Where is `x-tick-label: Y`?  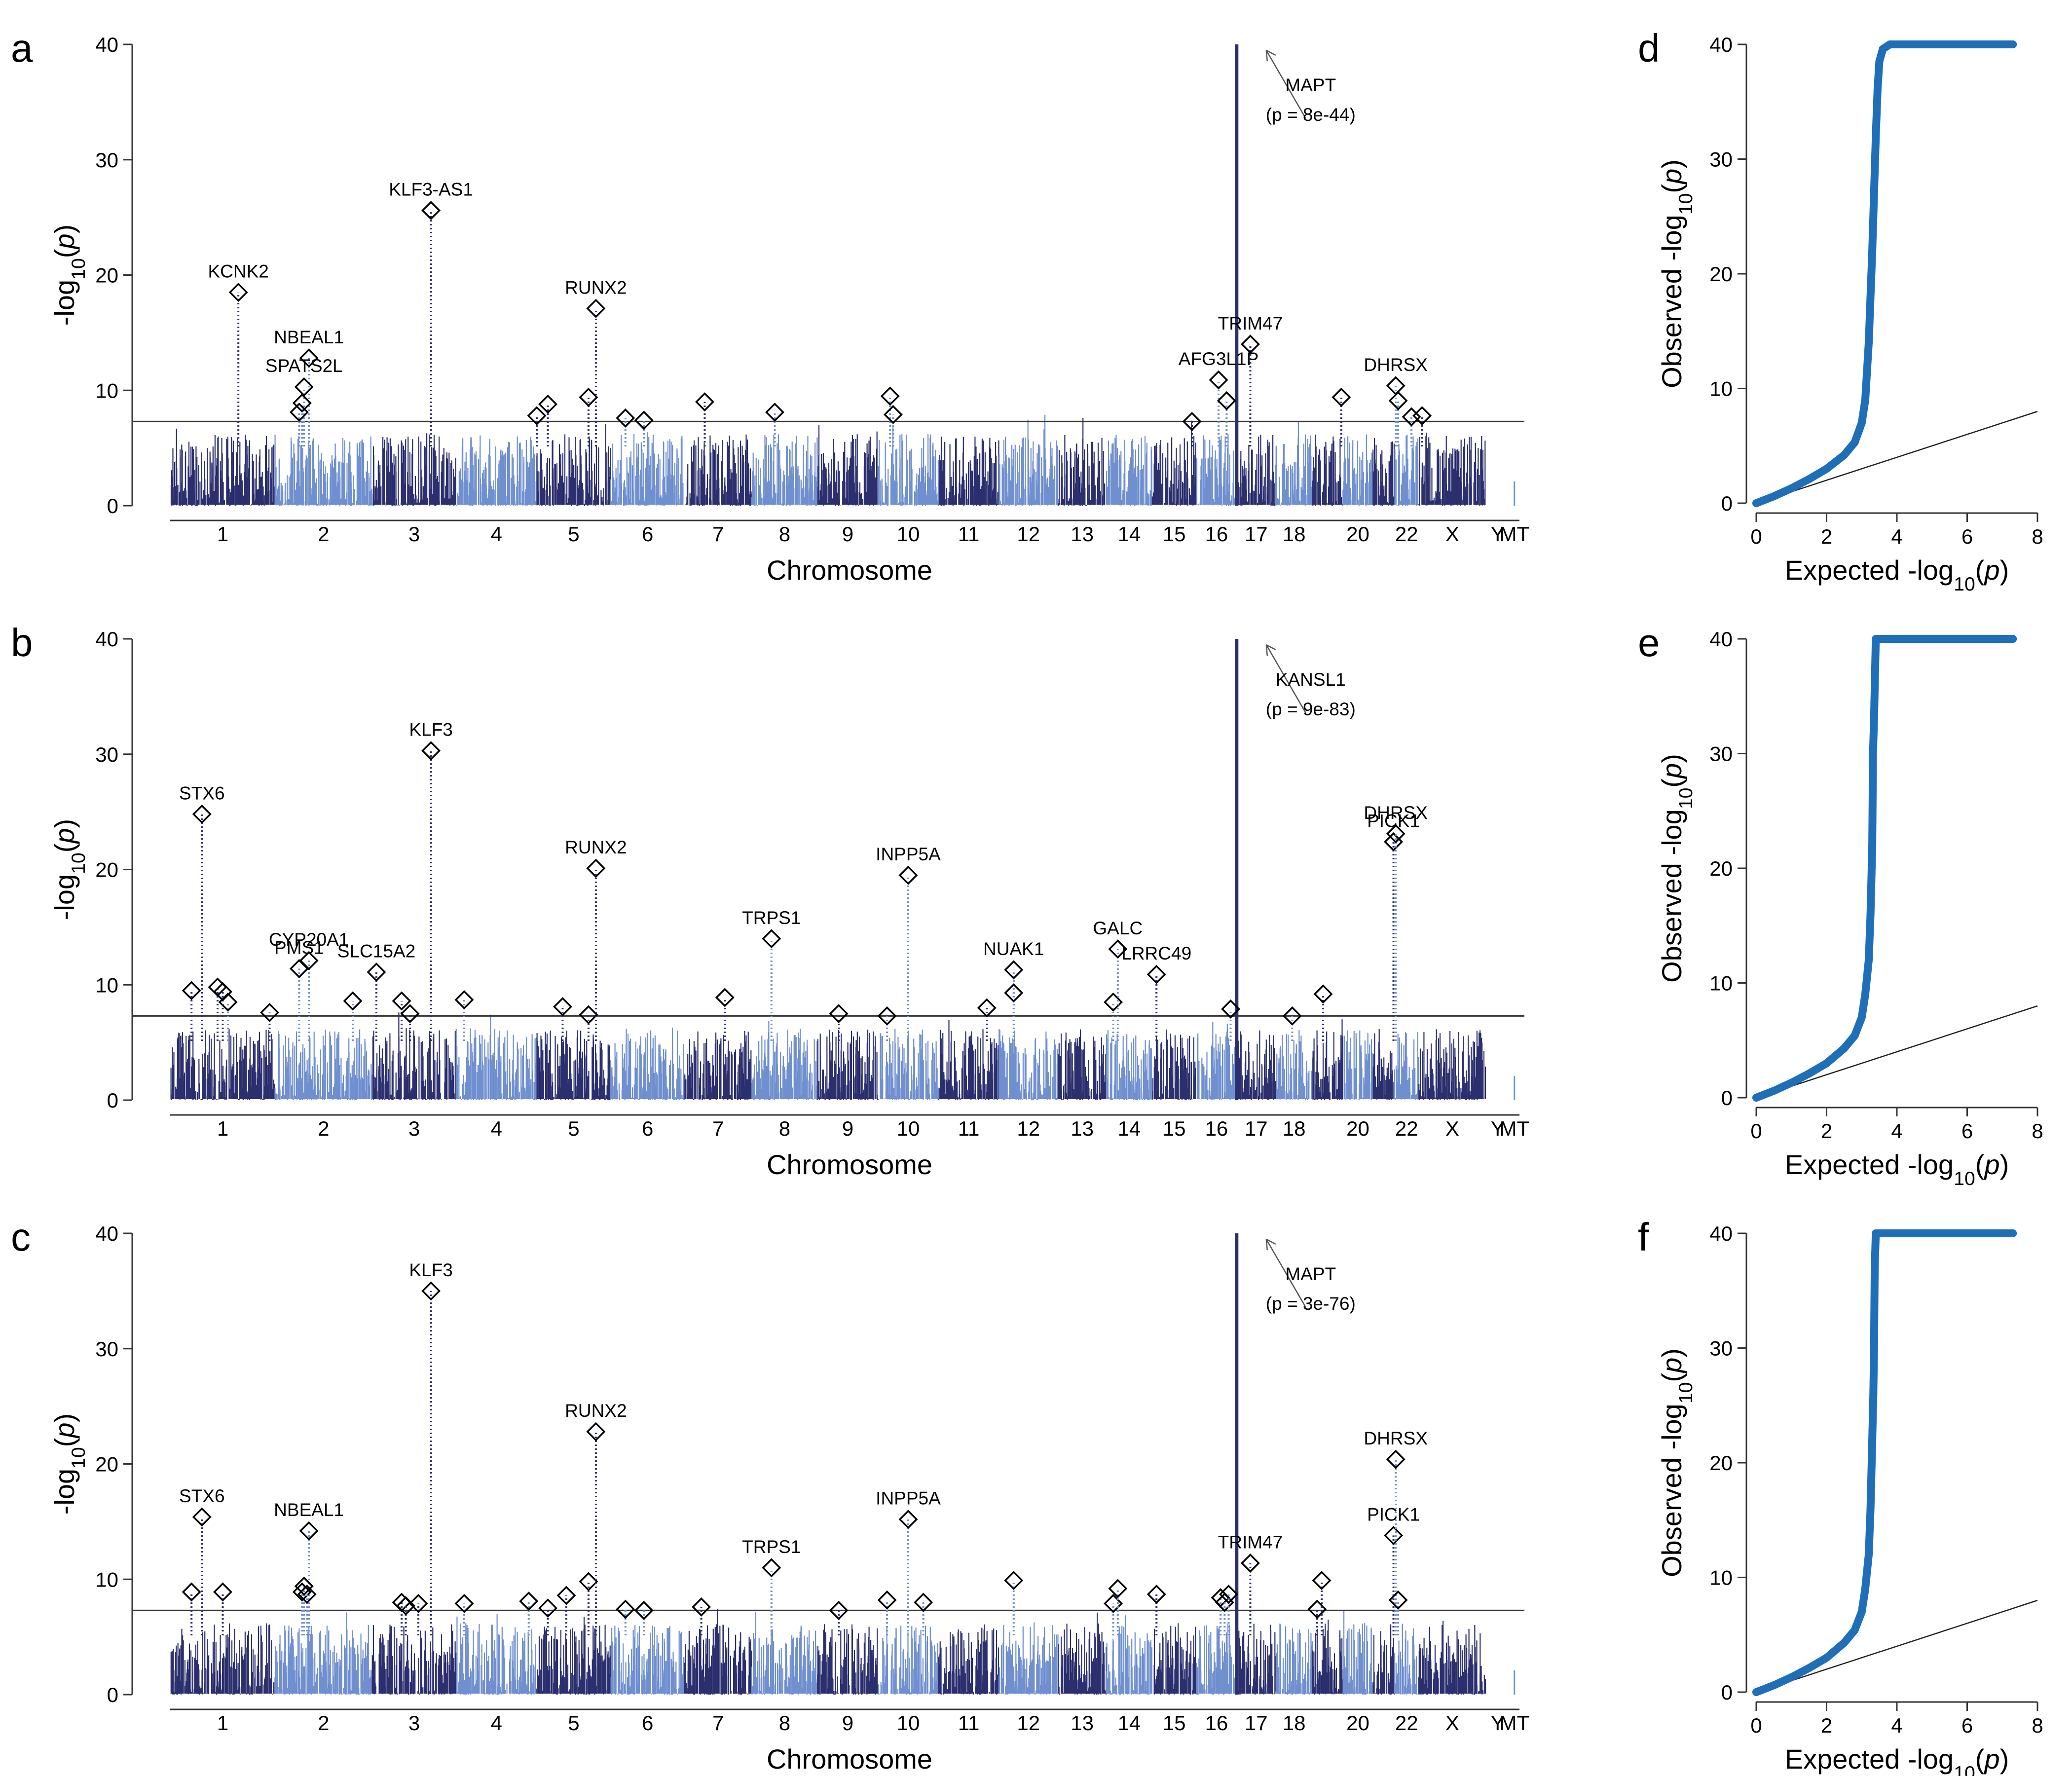
x-tick-label: Y is located at coordinates (1498, 534).